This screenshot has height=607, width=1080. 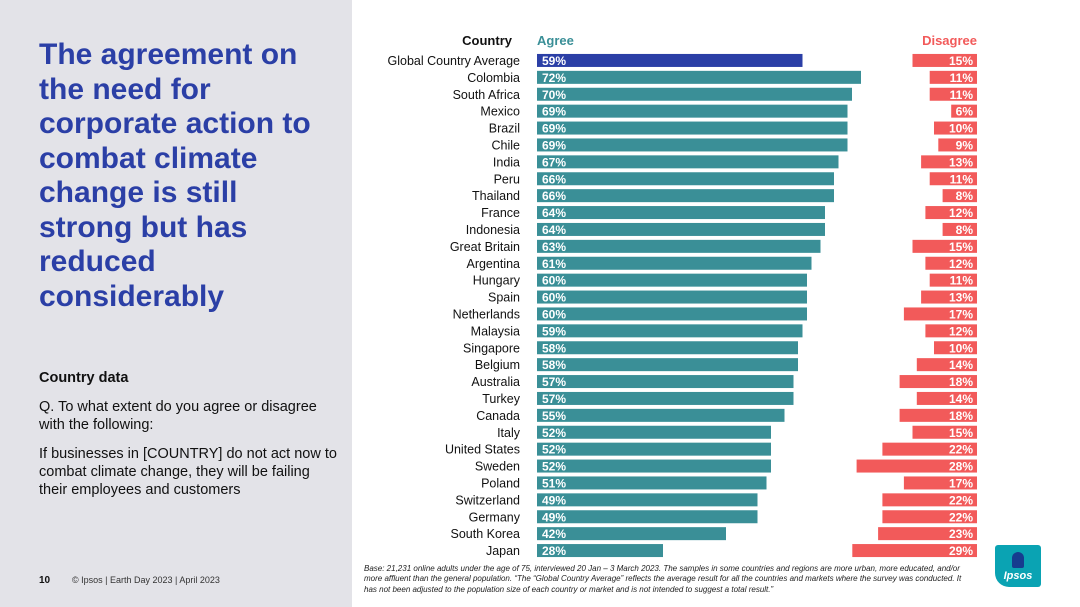 What do you see at coordinates (961, 467) in the screenshot?
I see `disagree-value-label: 28%` at bounding box center [961, 467].